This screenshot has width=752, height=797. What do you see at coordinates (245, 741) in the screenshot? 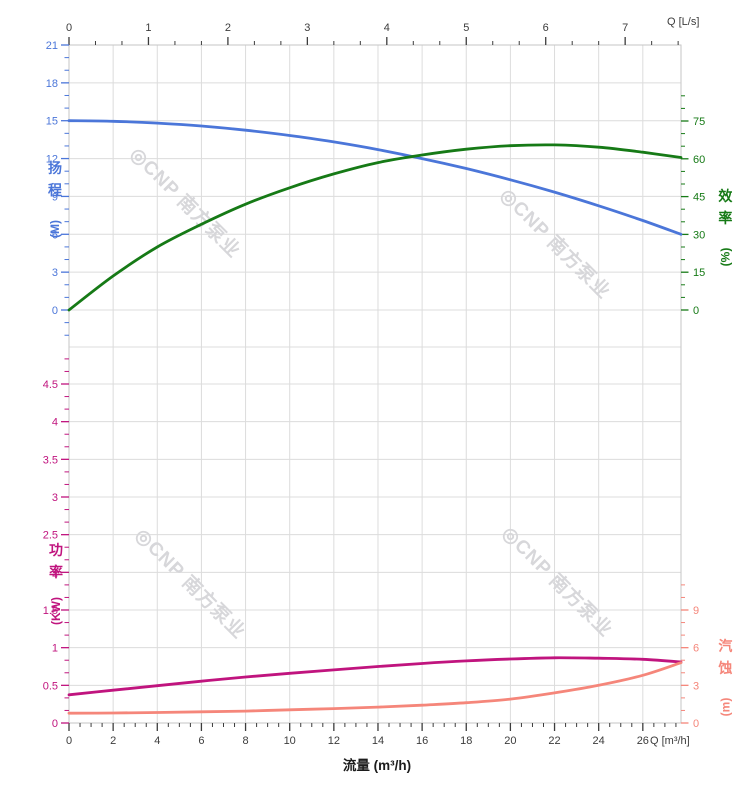
I see `svg-text: 8` at bounding box center [245, 741].